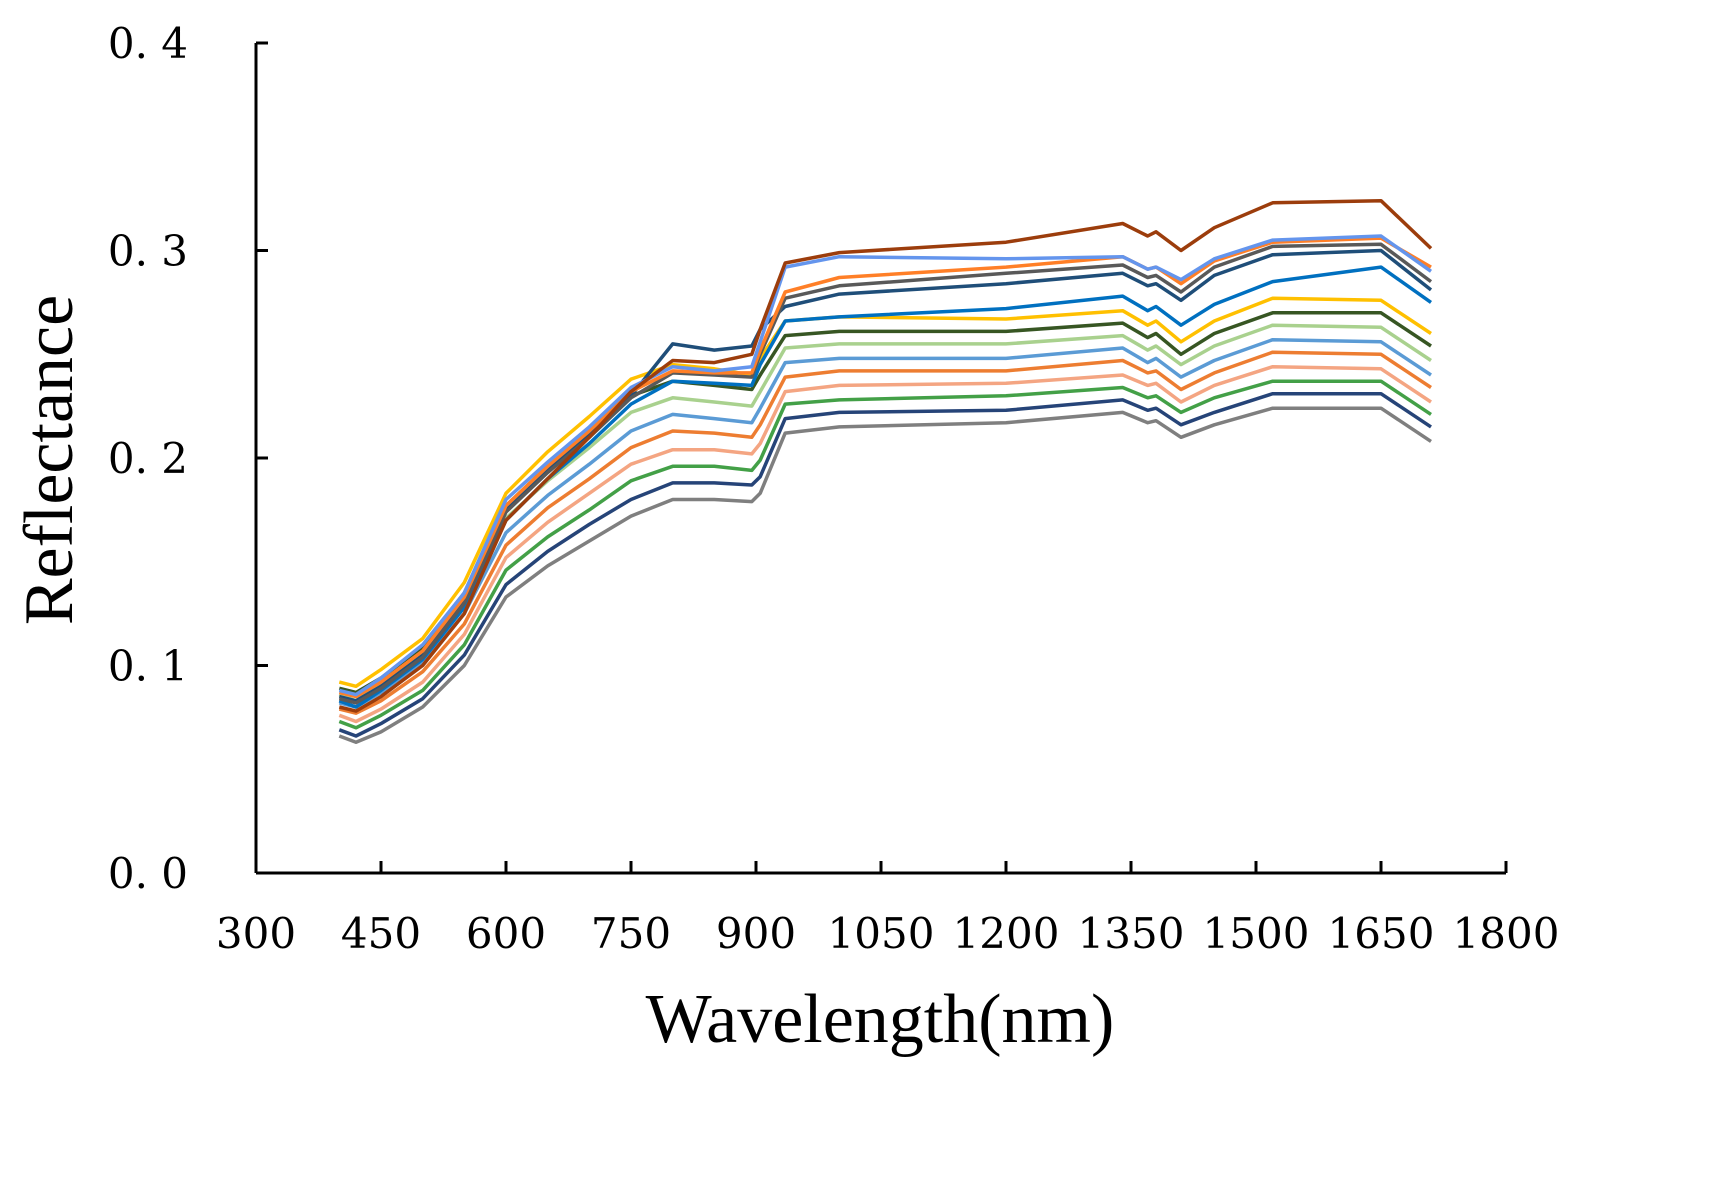 This screenshot has height=1181, width=1714. I want to click on y-tick-label: 0. 4, so click(148, 43).